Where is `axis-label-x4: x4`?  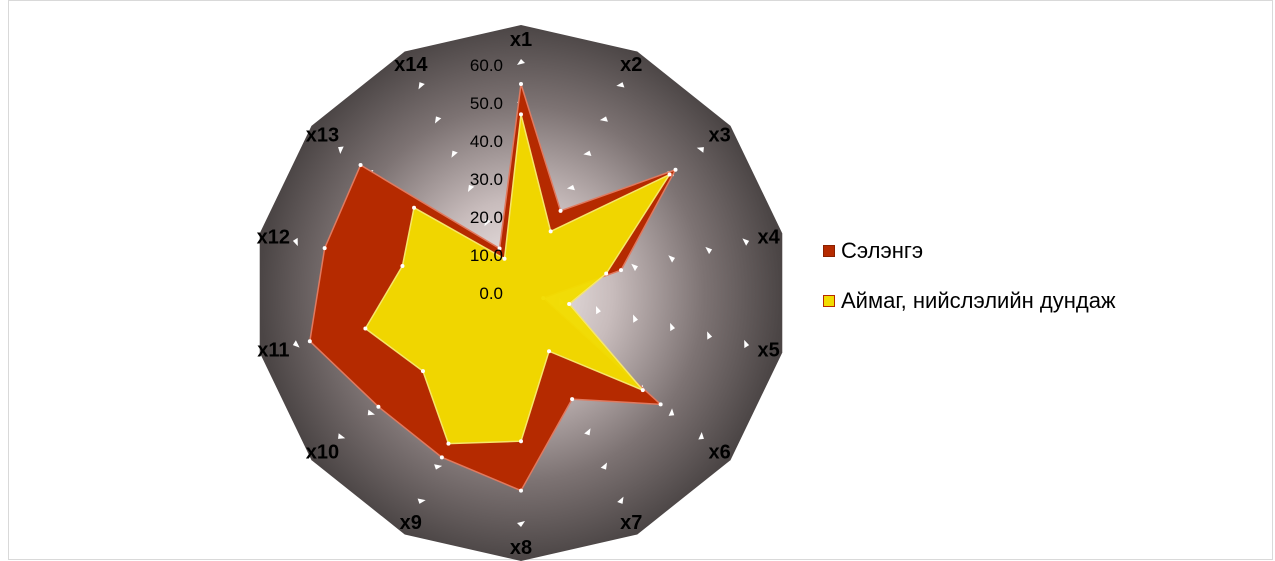 axis-label-x4: x4 is located at coordinates (769, 237).